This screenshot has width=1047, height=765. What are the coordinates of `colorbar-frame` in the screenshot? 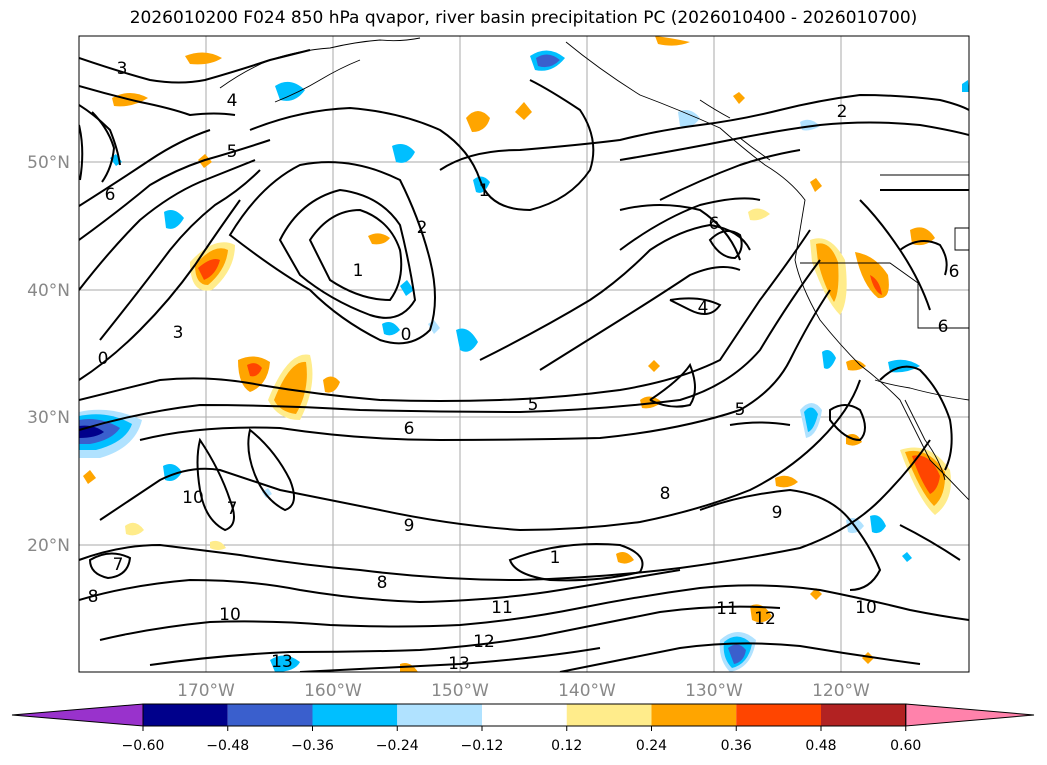 It's located at (524, 715).